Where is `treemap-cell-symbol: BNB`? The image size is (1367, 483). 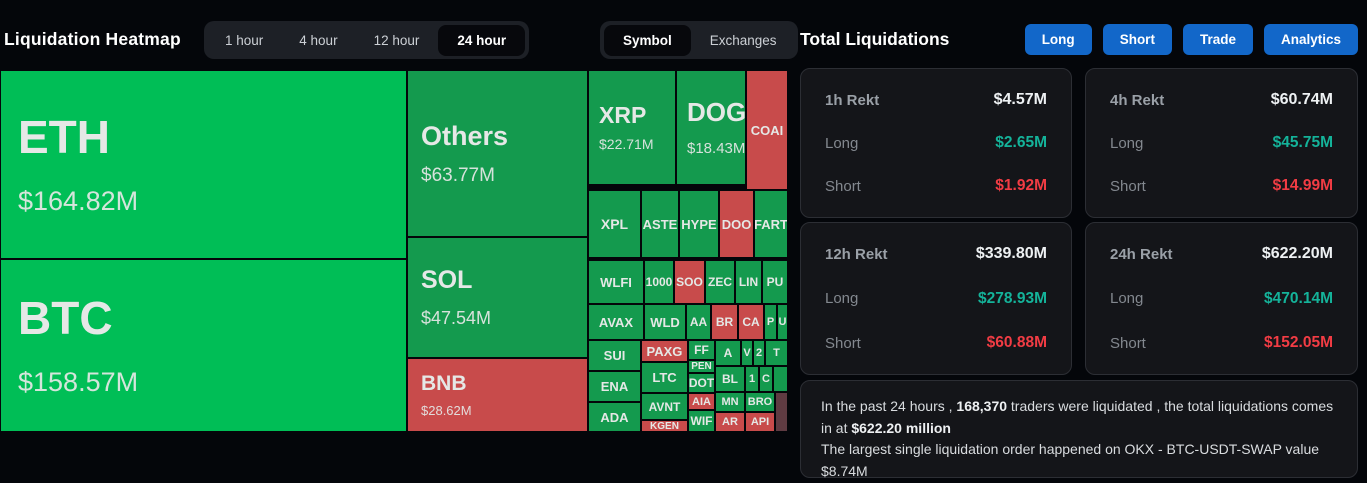 treemap-cell-symbol: BNB is located at coordinates (444, 383).